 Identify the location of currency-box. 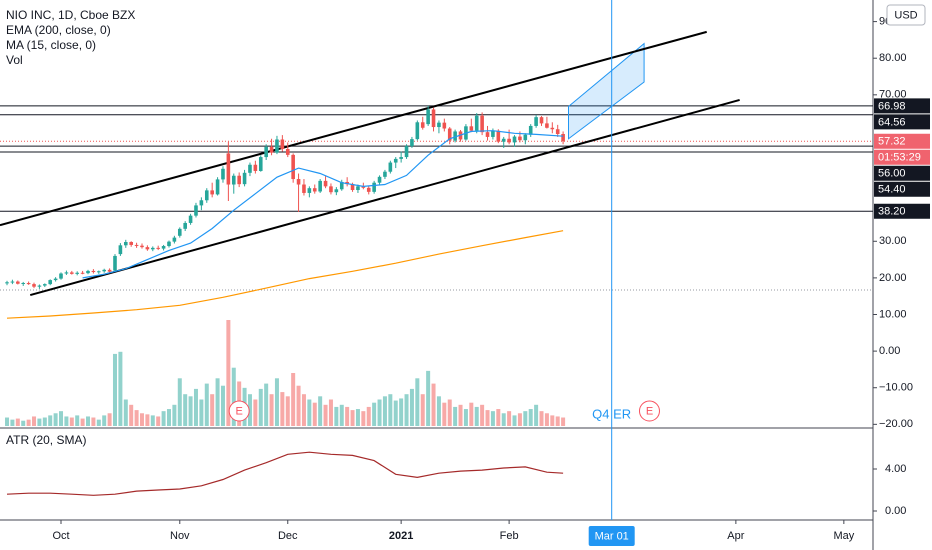
(906, 15).